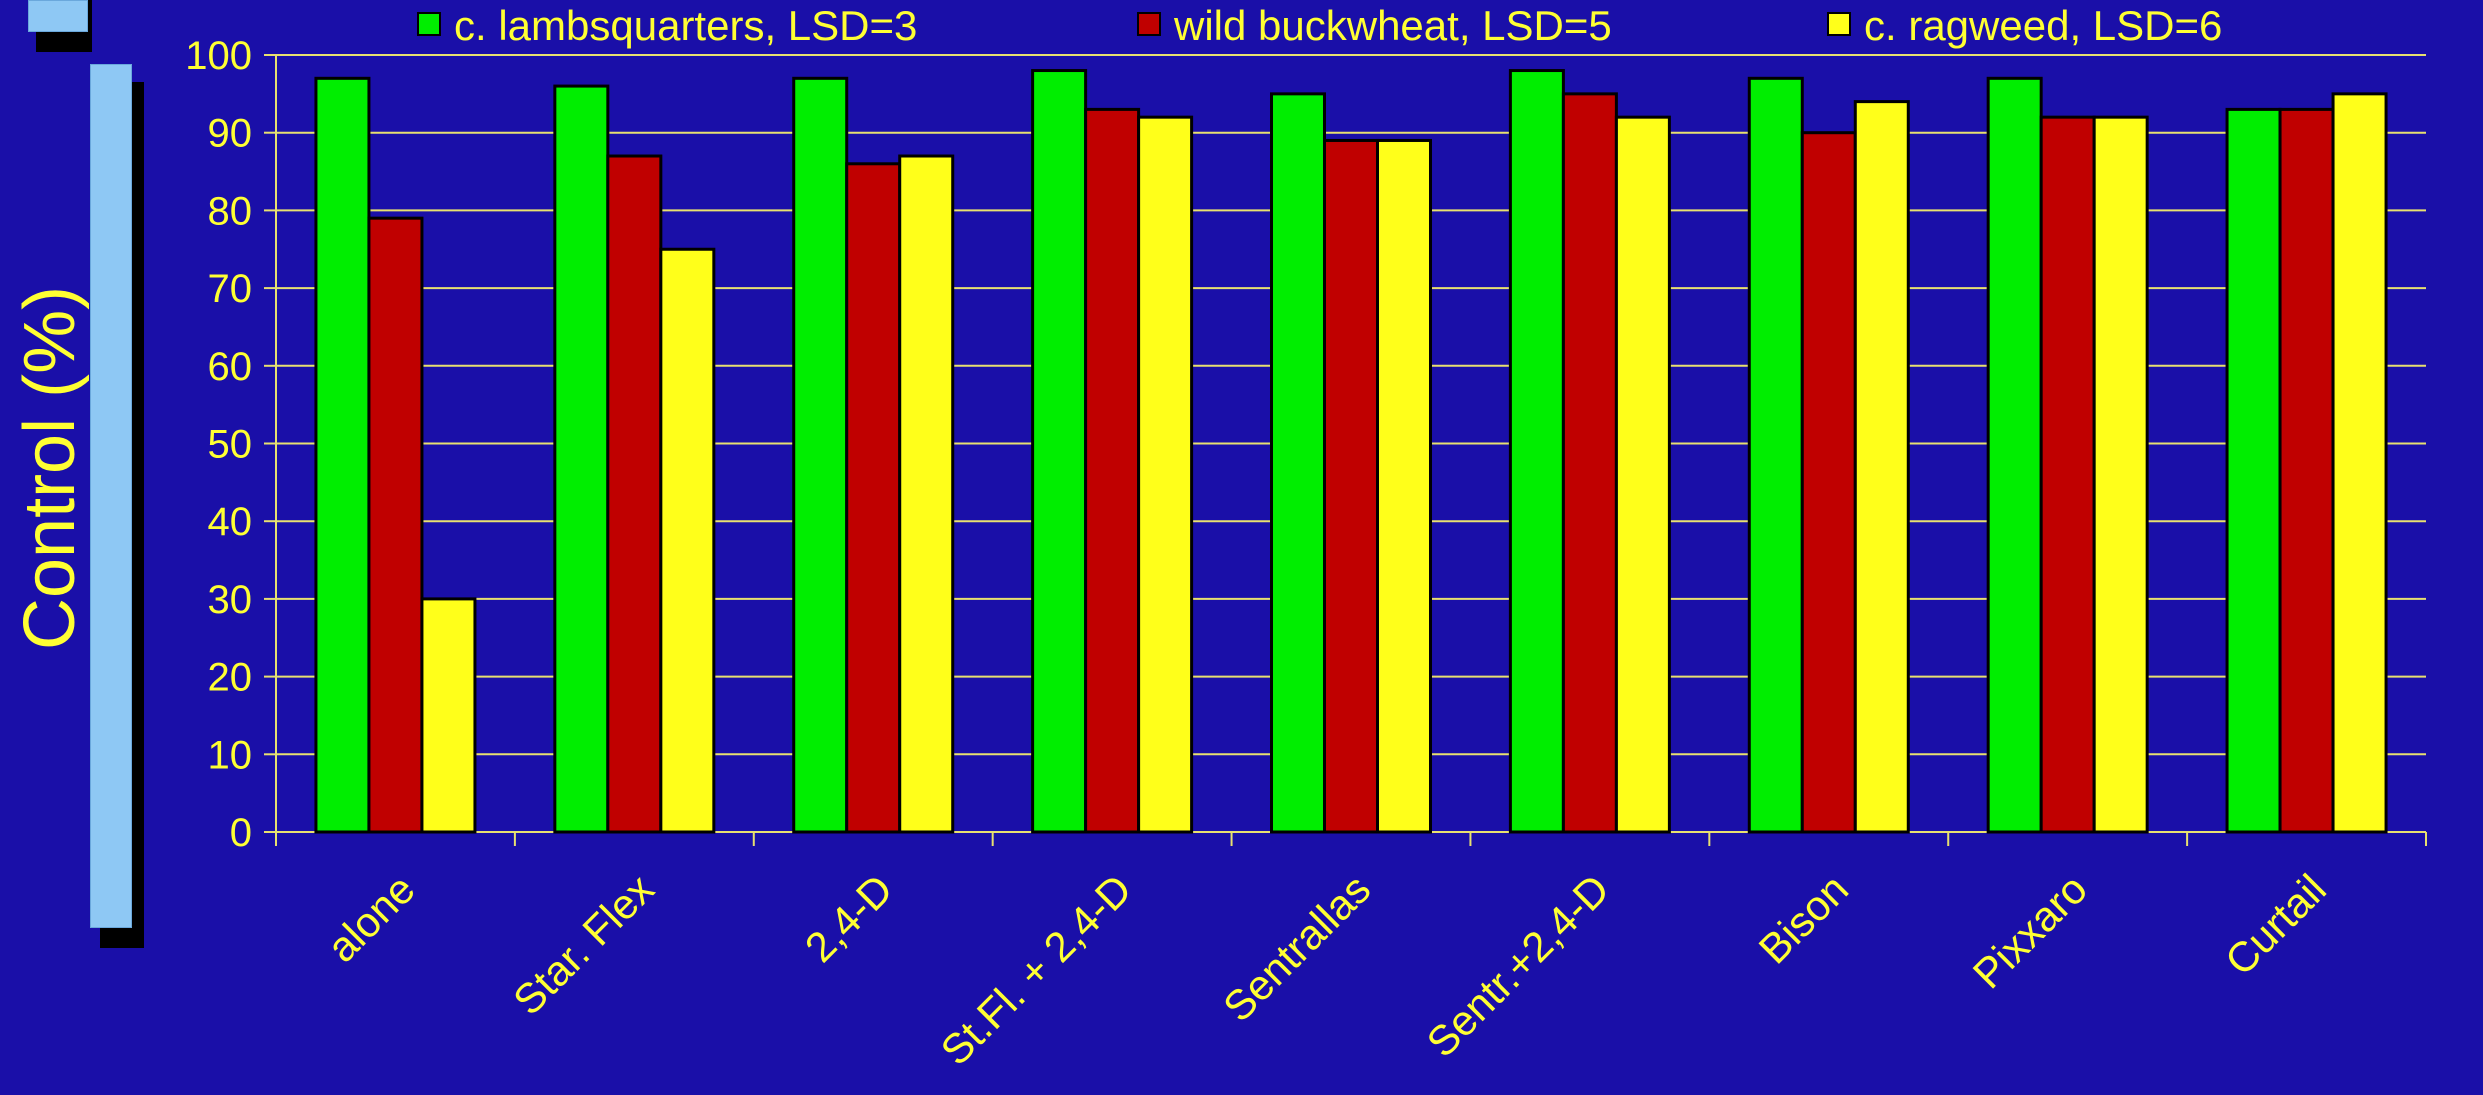  What do you see at coordinates (230, 522) in the screenshot?
I see `y-tick-label: 40` at bounding box center [230, 522].